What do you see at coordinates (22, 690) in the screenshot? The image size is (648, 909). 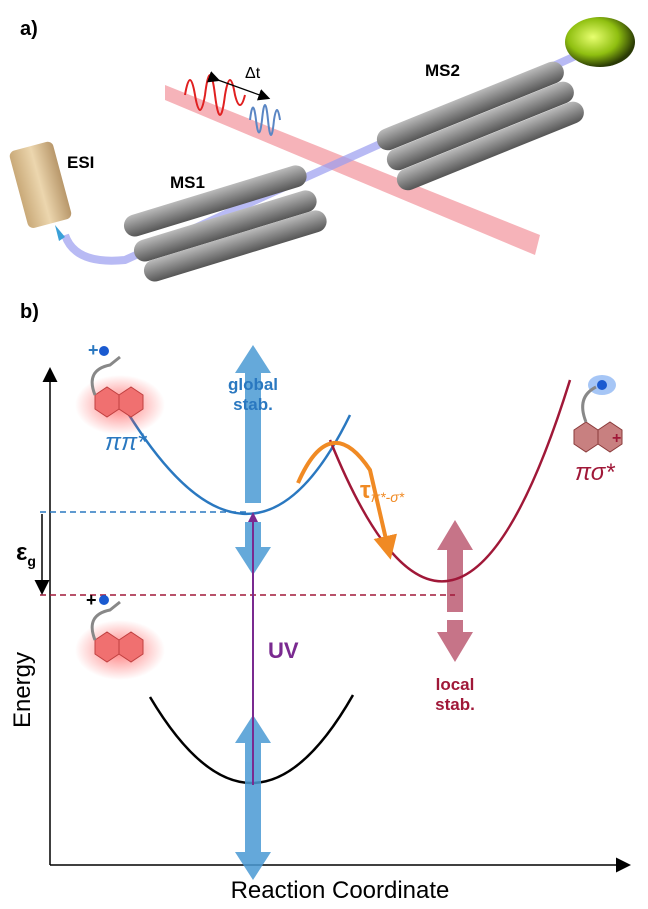 I see `y-axis-label: Energy` at bounding box center [22, 690].